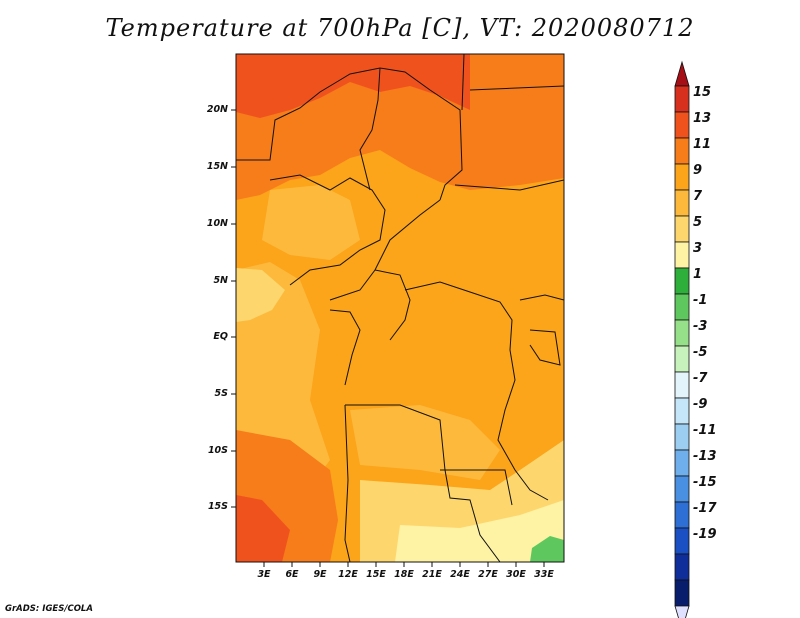 Image resolution: width=800 pixels, height=618 pixels. Describe the element at coordinates (217, 450) in the screenshot. I see `lat-label-10s: 10S` at that location.